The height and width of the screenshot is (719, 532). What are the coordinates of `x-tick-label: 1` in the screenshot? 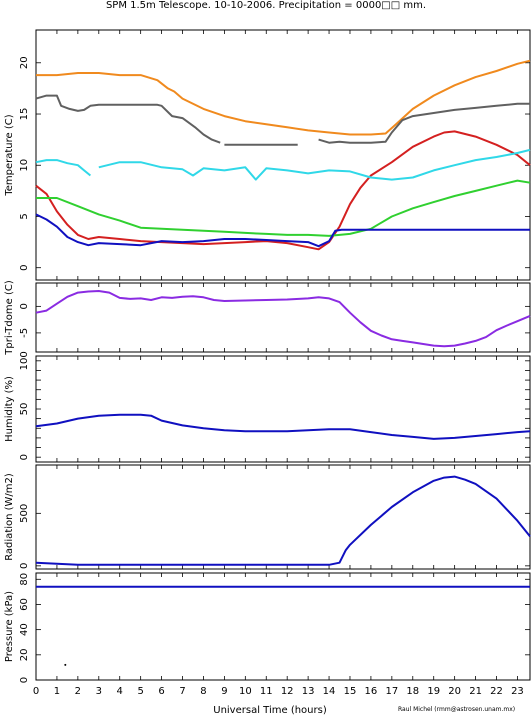 It's located at (57, 691).